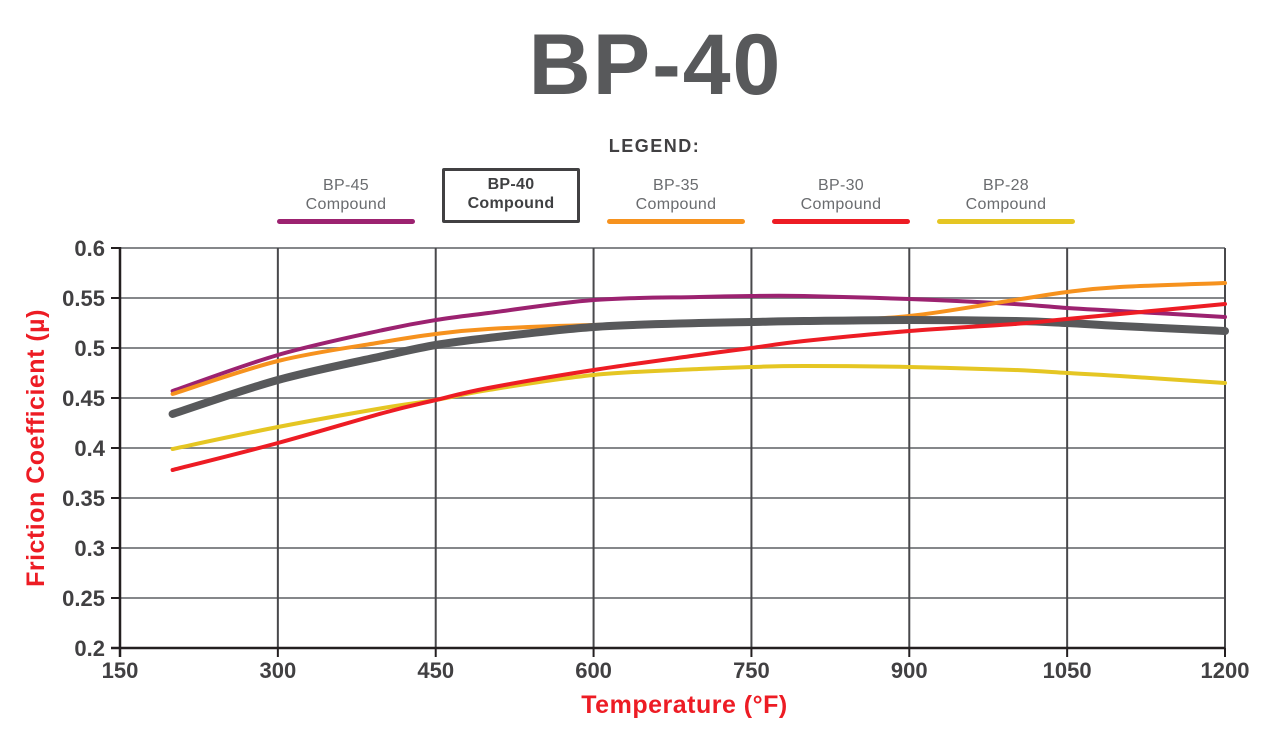 The height and width of the screenshot is (736, 1271). Describe the element at coordinates (89, 348) in the screenshot. I see `y-tick-label: 0.5` at that location.